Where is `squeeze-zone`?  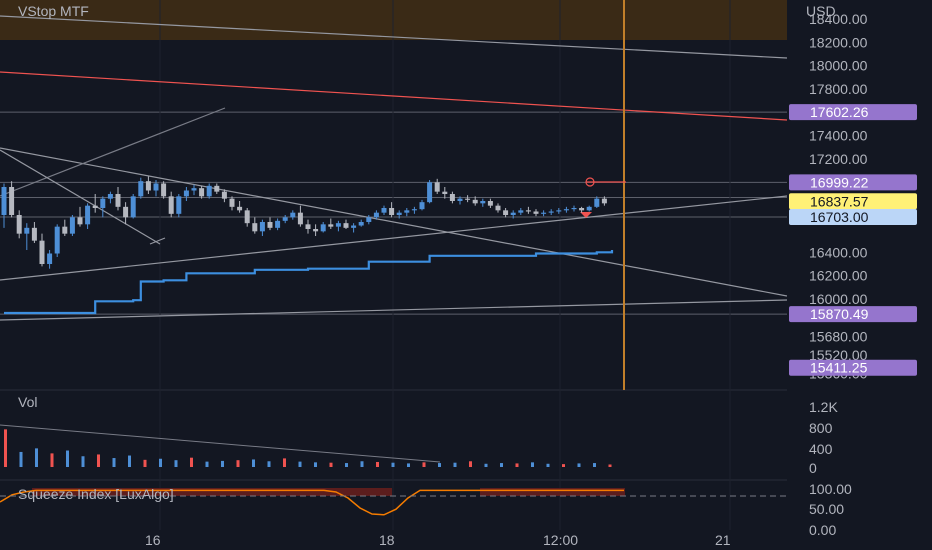
squeeze-zone is located at coordinates (552, 492).